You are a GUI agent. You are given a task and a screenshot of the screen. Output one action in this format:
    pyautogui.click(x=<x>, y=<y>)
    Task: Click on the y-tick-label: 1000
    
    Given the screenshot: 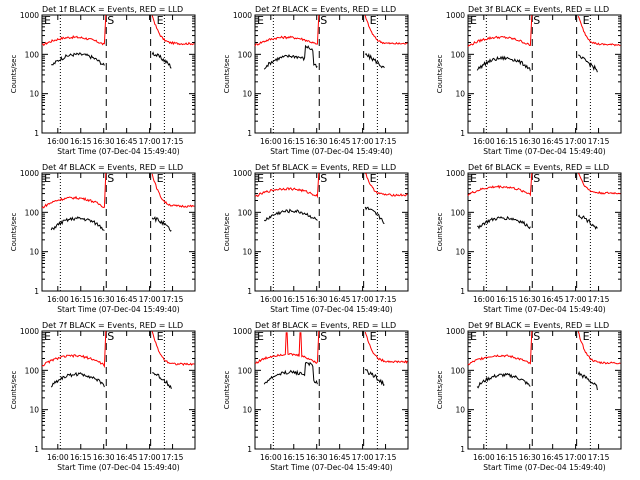 What is the action you would take?
    pyautogui.click(x=242, y=173)
    